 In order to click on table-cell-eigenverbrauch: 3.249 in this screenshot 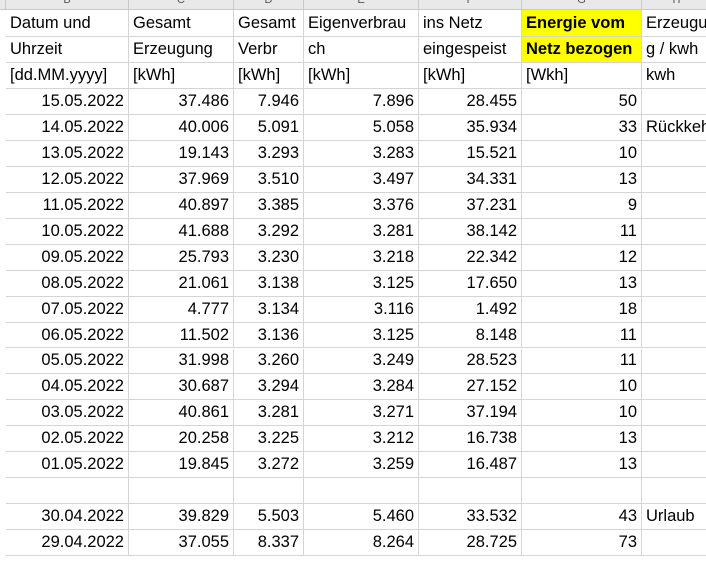, I will do `click(361, 361)`.